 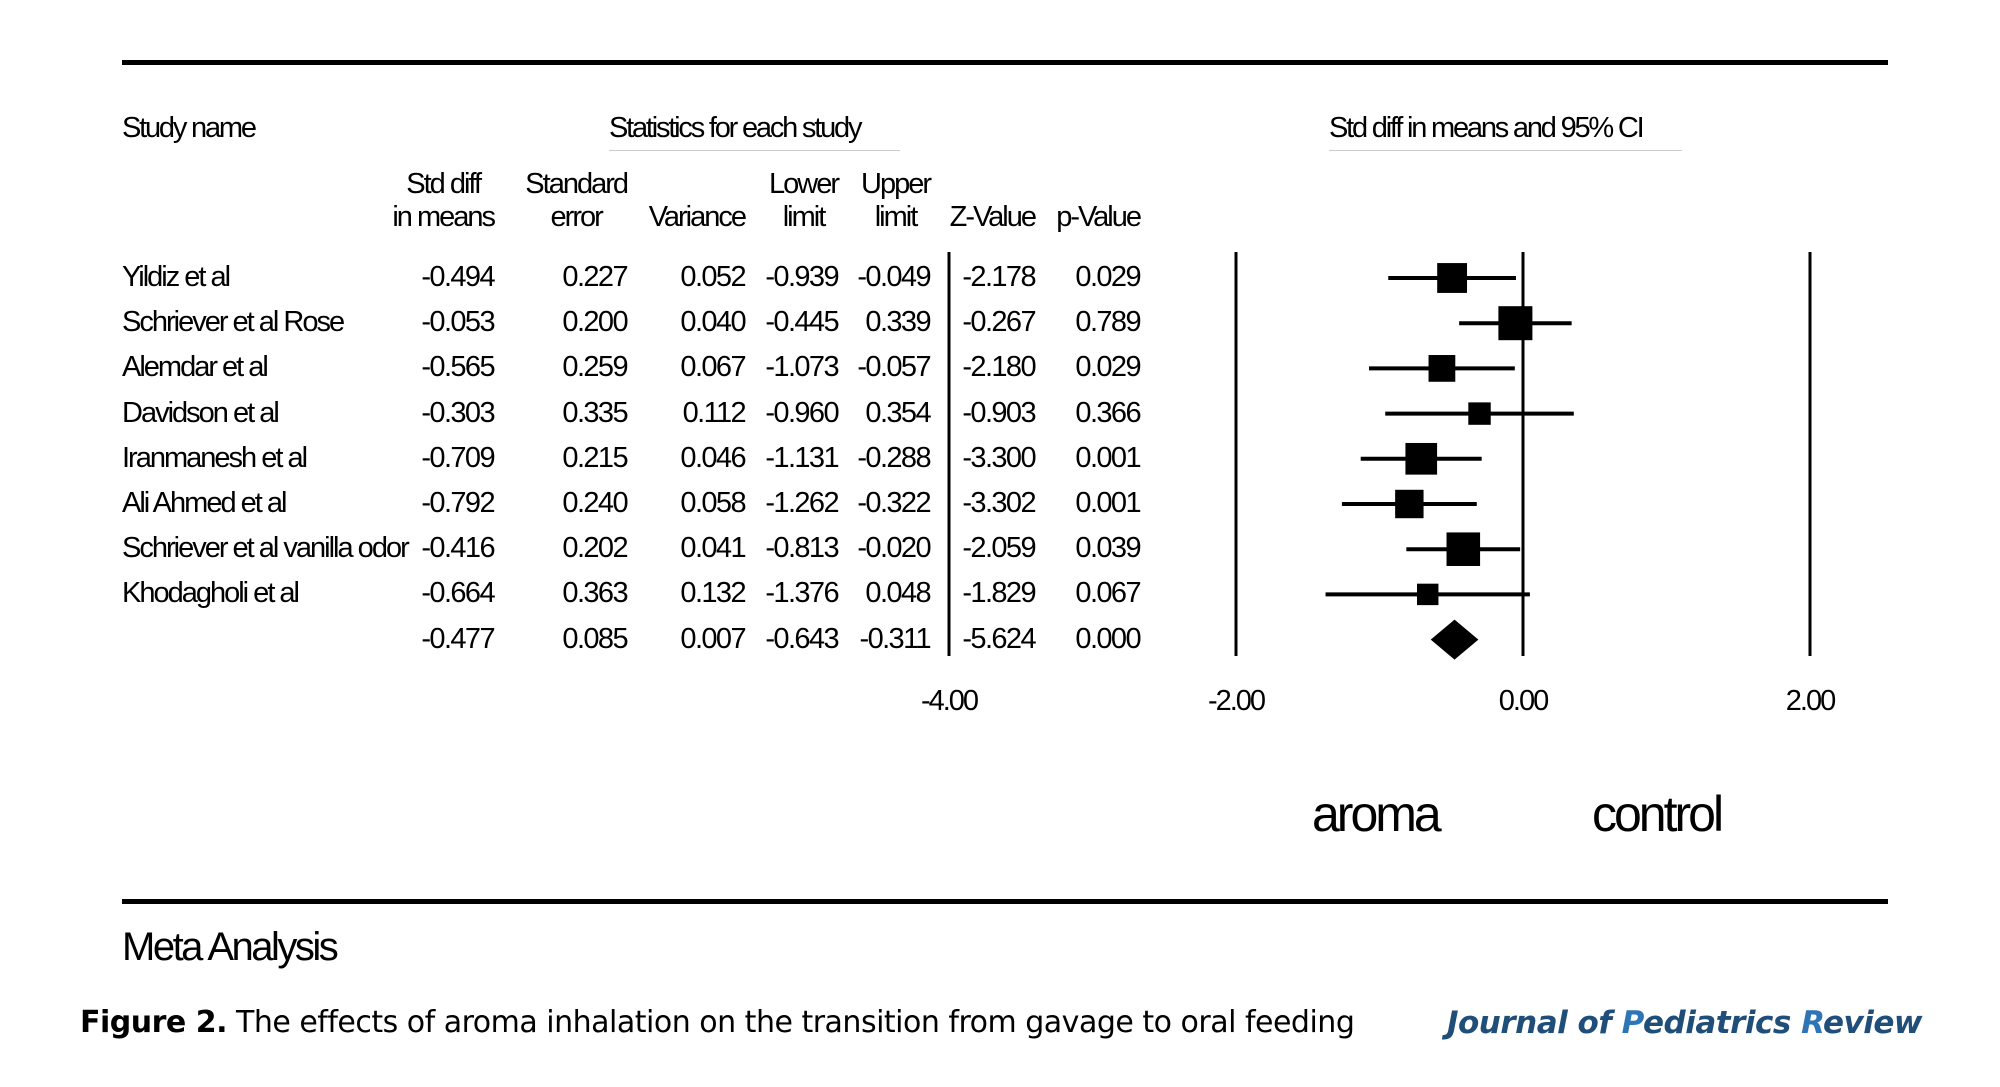 What do you see at coordinates (595, 322) in the screenshot?
I see `table-cell: 0.200` at bounding box center [595, 322].